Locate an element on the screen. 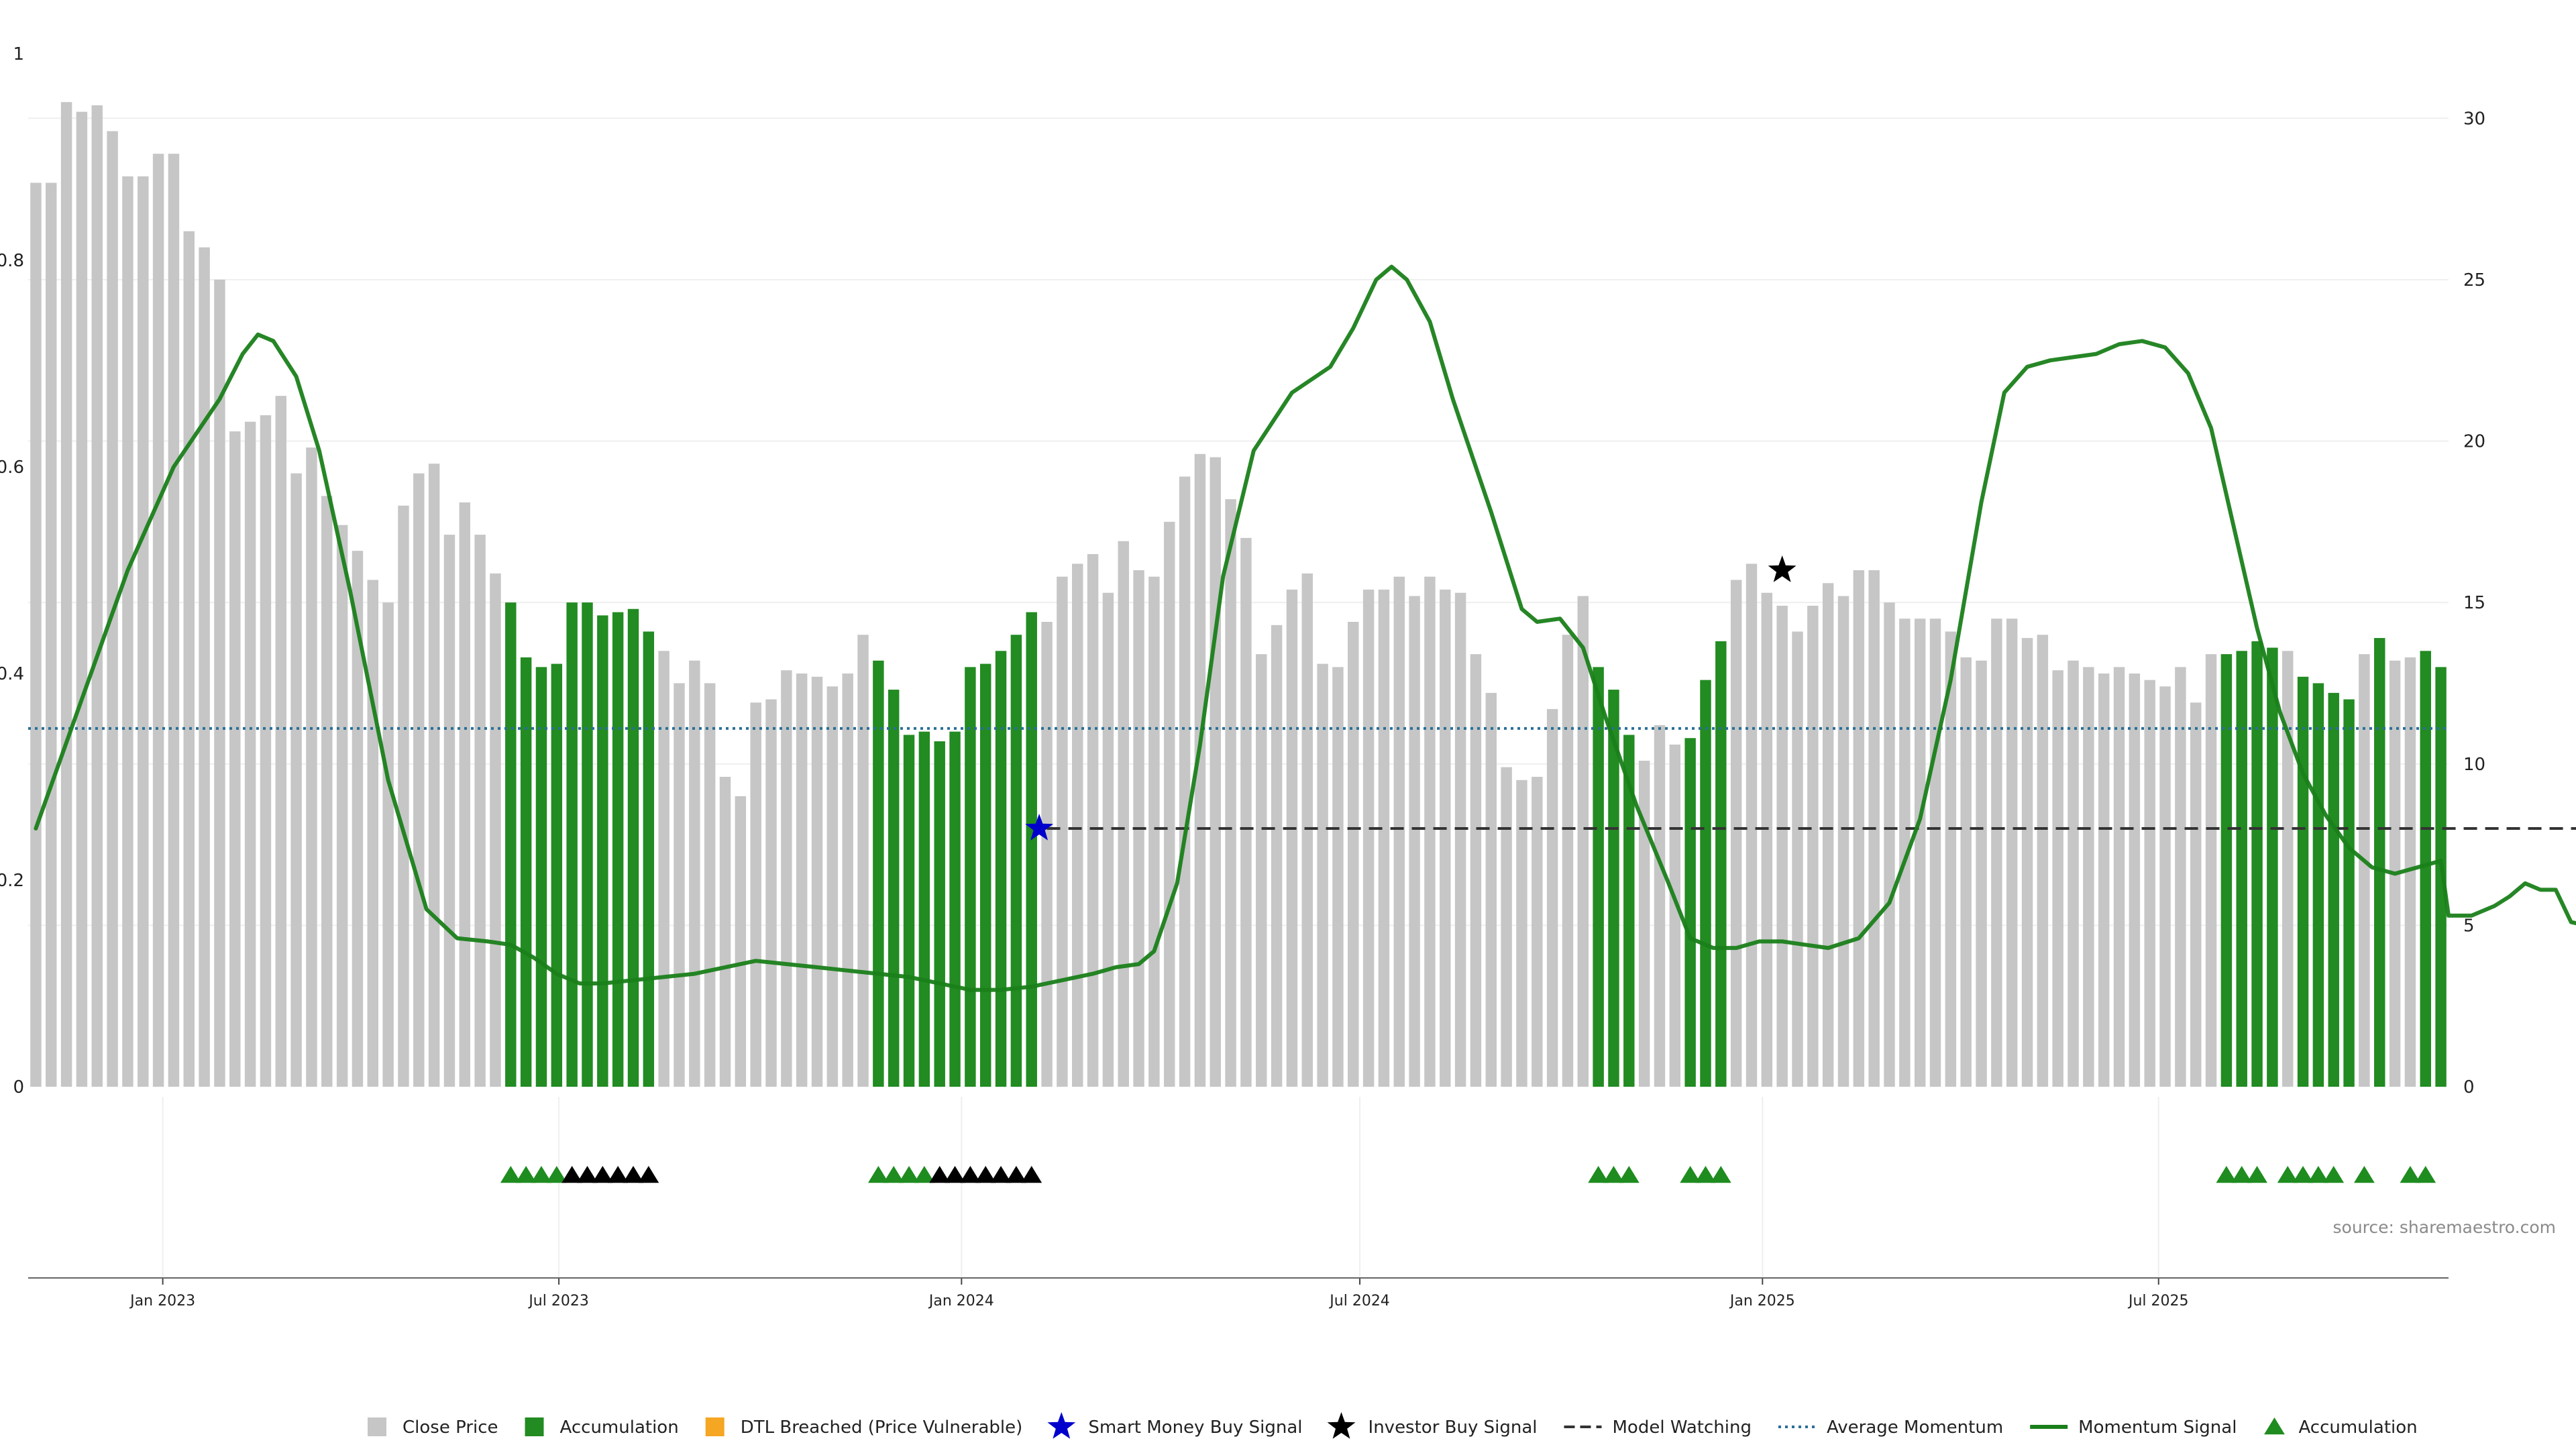  right-tick-label: 15 is located at coordinates (2474, 603).